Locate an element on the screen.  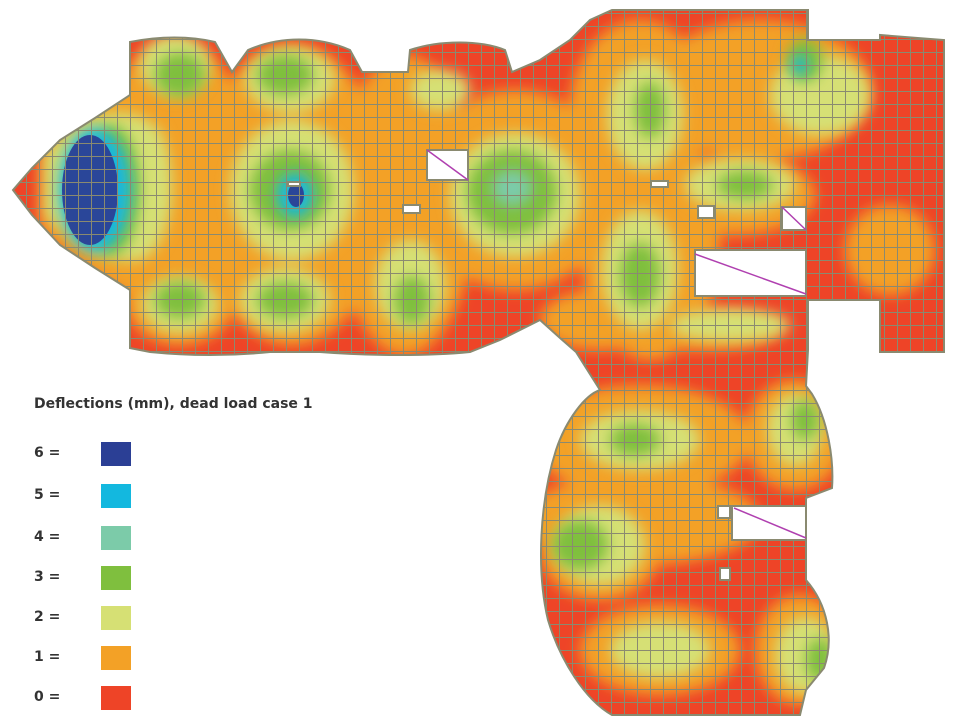
legend-label: 1 = is located at coordinates (47, 657).